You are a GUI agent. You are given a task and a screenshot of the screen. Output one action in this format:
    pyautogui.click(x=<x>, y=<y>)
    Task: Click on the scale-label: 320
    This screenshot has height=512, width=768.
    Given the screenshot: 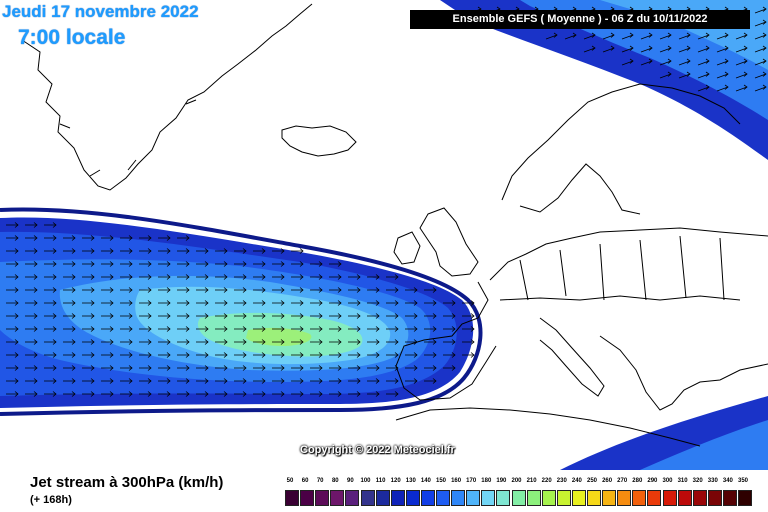 What is the action you would take?
    pyautogui.click(x=697, y=481)
    